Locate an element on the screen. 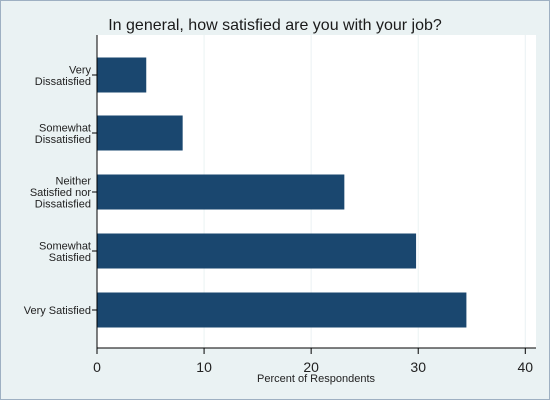  x-tick-label: 0 is located at coordinates (97, 367).